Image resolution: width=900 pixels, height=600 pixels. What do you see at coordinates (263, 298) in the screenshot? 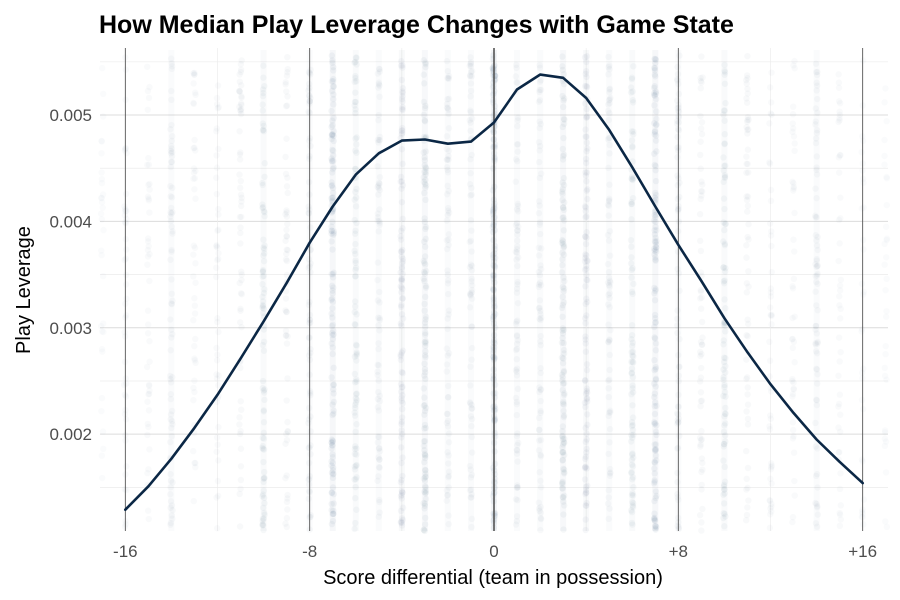
I see `scatter-column` at bounding box center [263, 298].